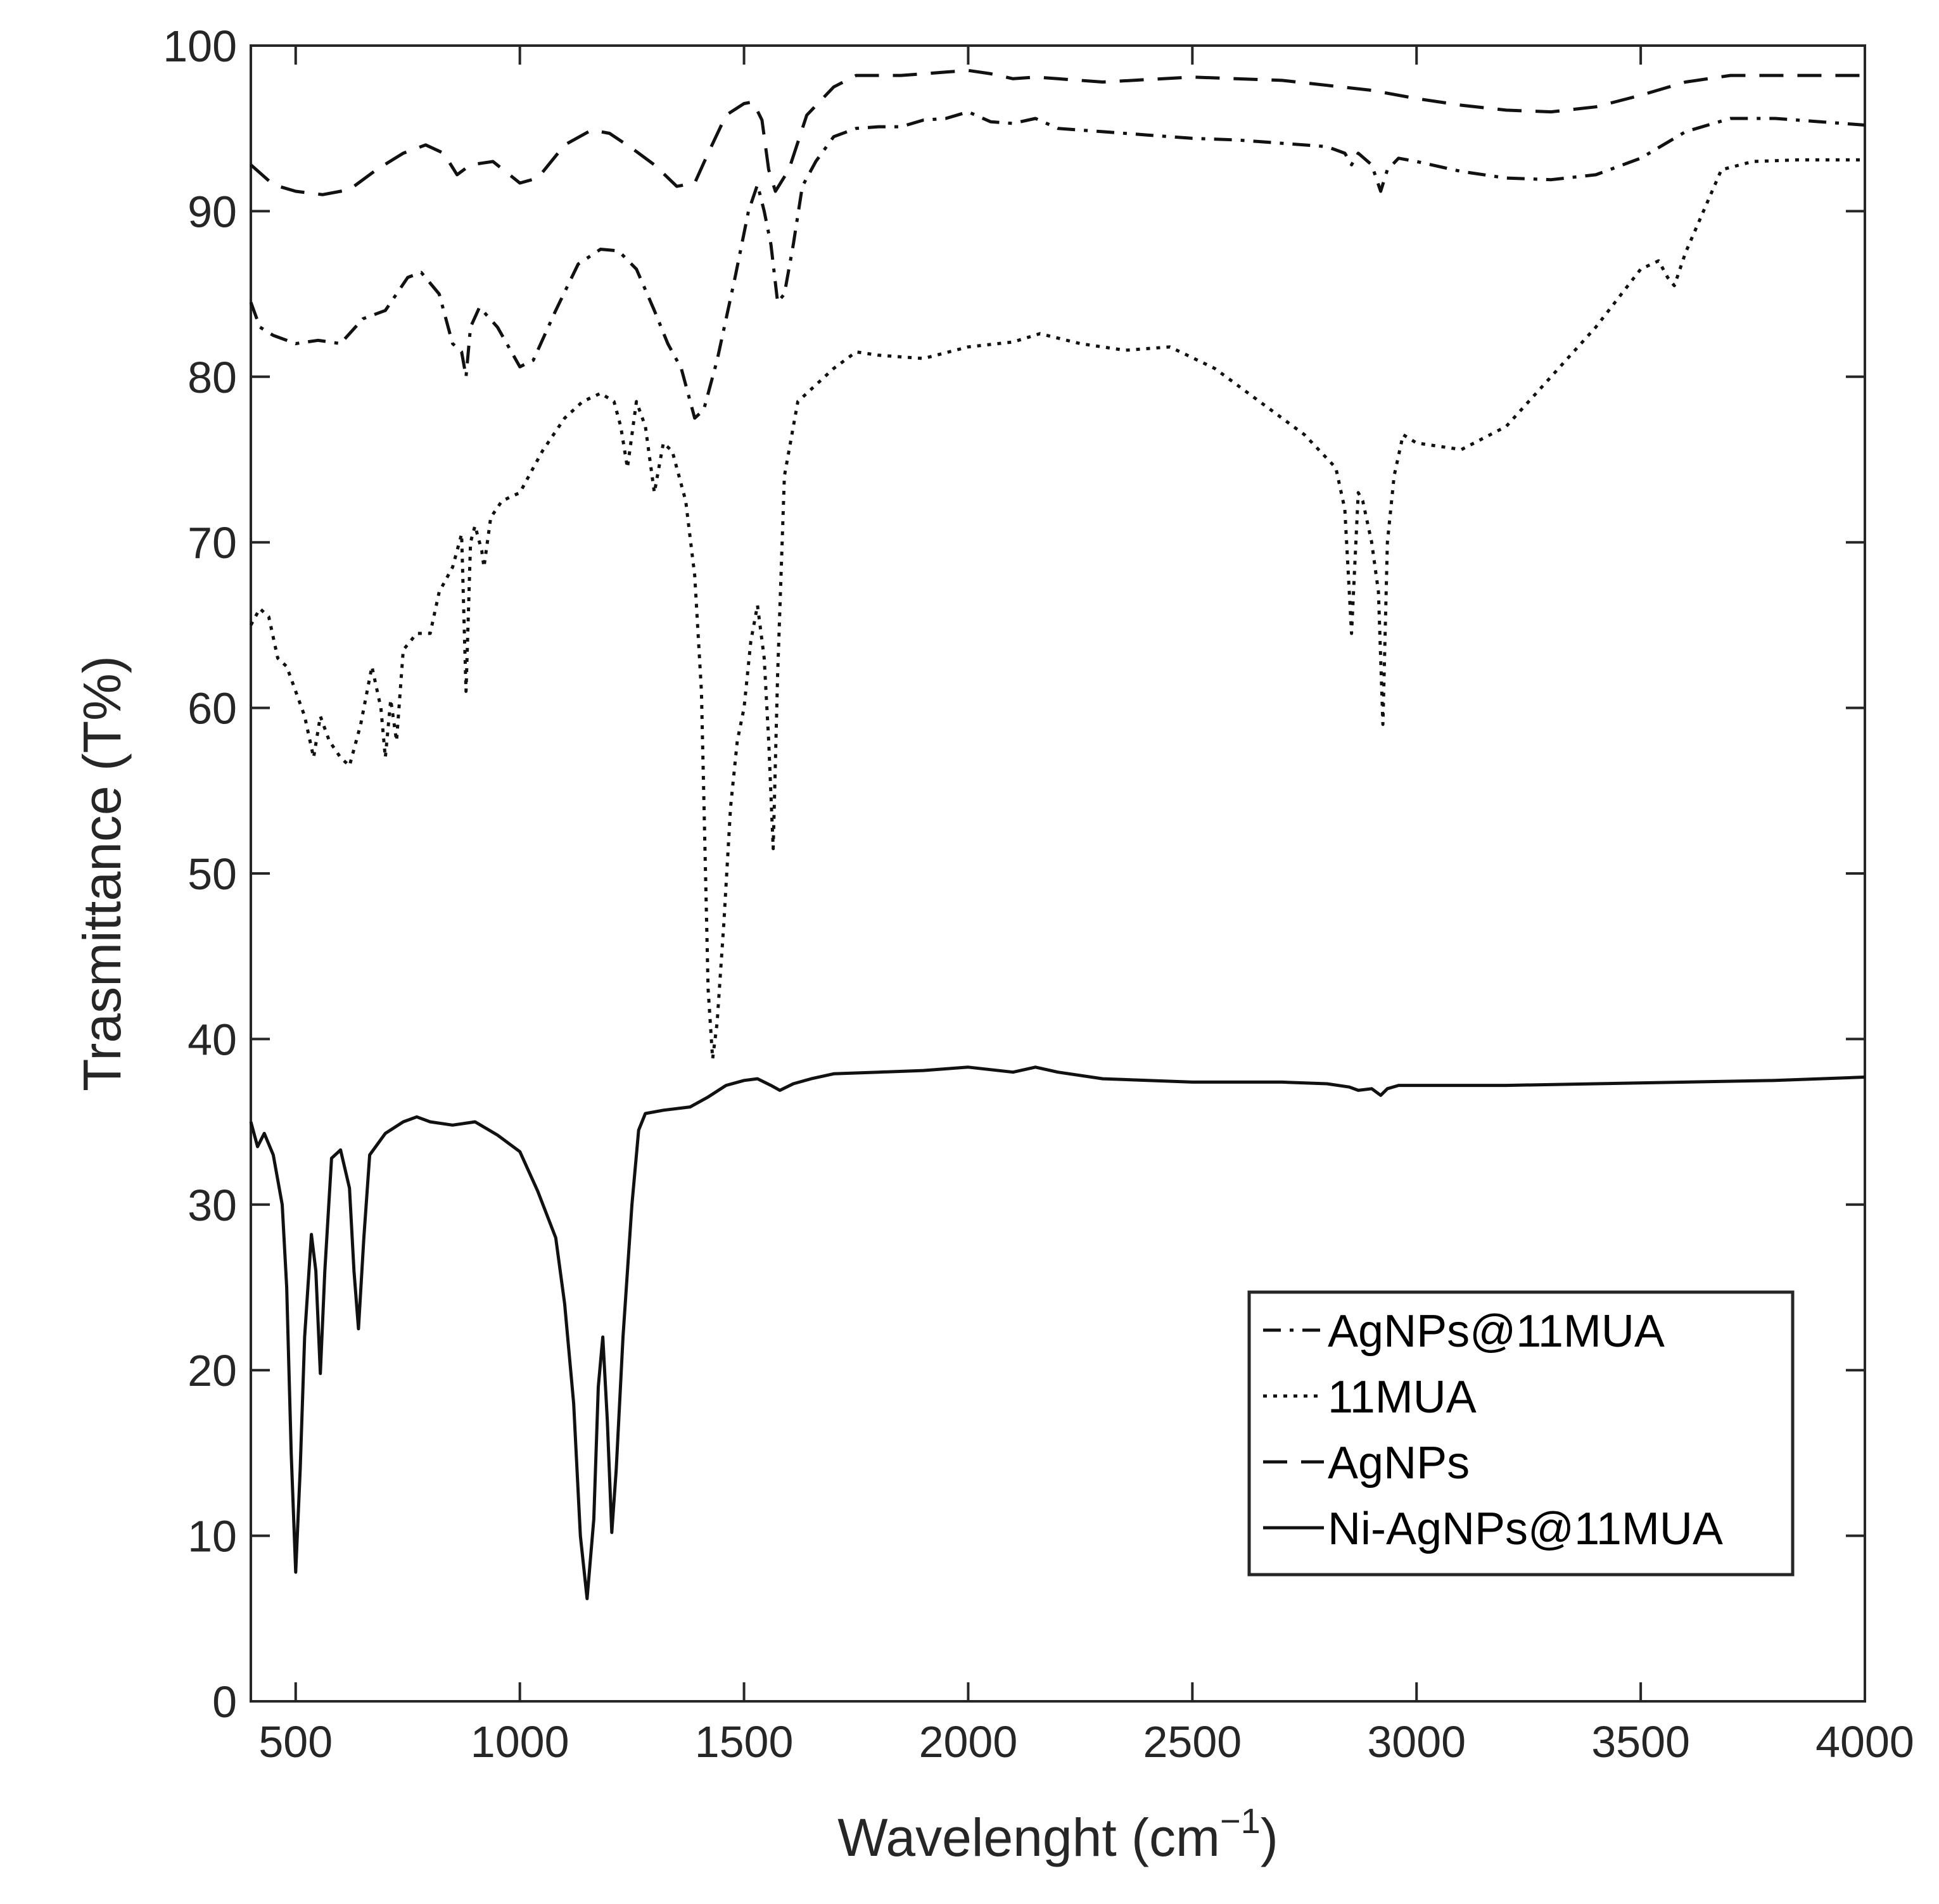  I want to click on y-tick-label: 10, so click(213, 1536).